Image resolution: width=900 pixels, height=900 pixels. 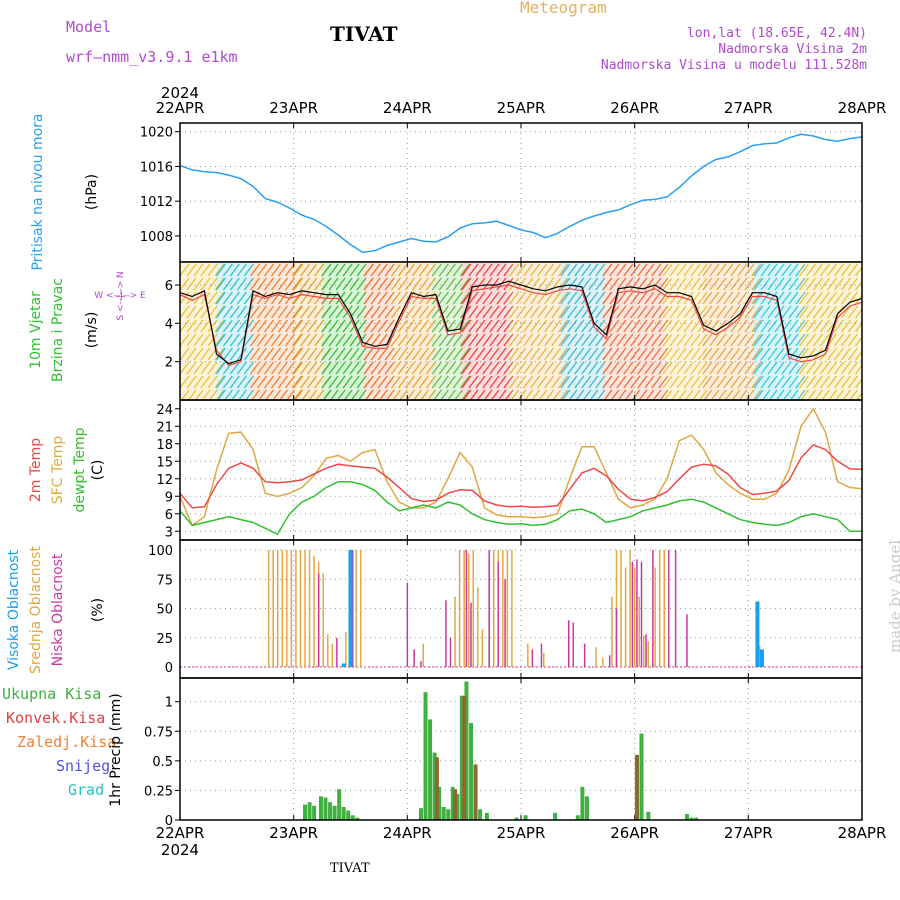 I want to click on precip-legend-item: Zaledj.Kisa, so click(x=66, y=742).